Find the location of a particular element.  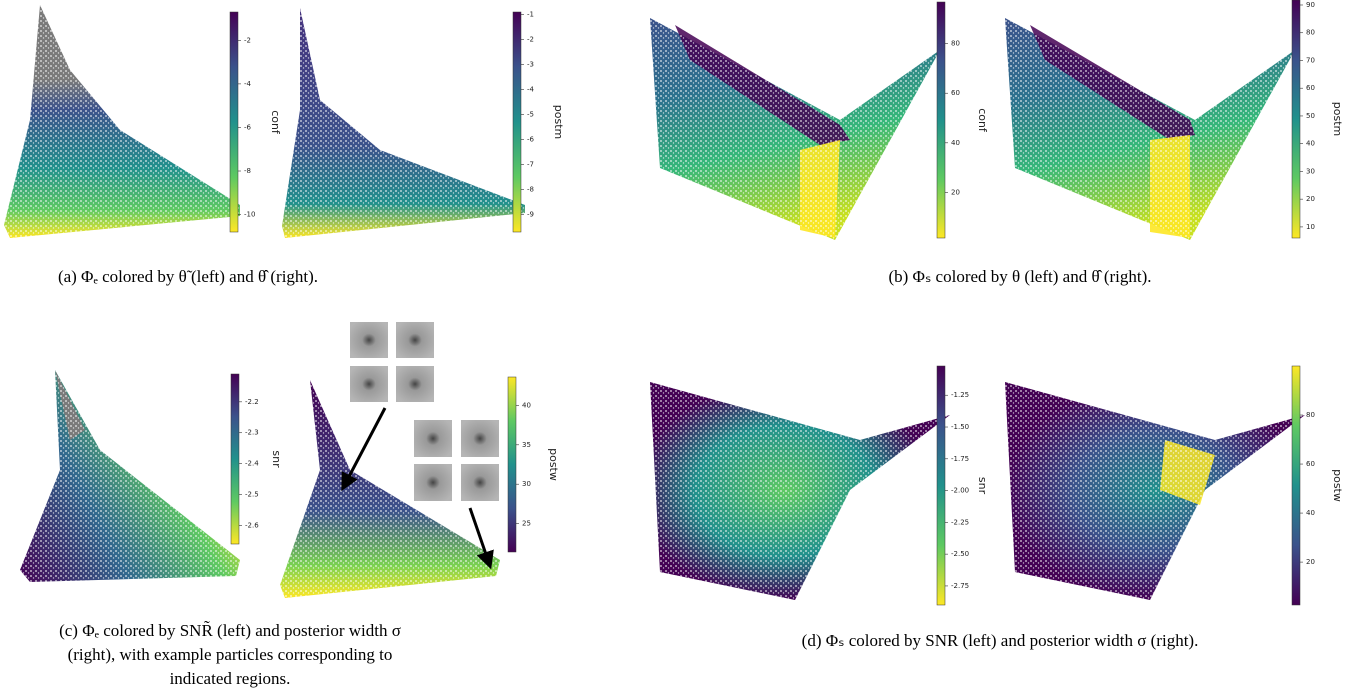

tick-label: -5 is located at coordinates (530, 115).